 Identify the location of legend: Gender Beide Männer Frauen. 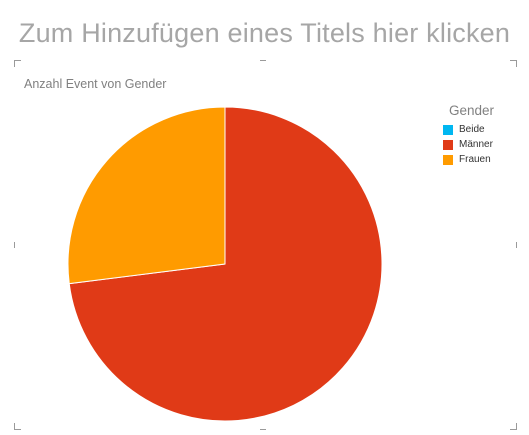
(485, 135).